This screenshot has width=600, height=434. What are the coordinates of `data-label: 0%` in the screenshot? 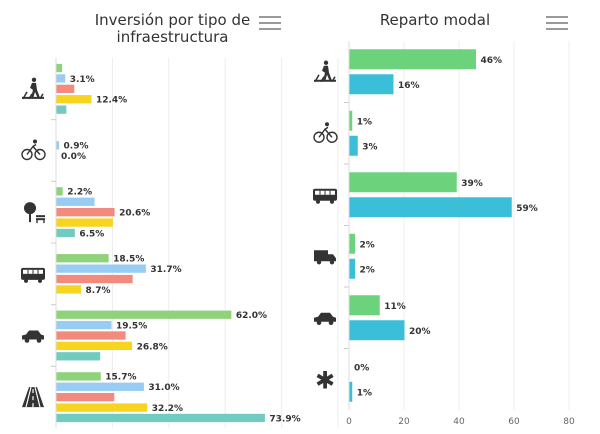 It's located at (361, 368).